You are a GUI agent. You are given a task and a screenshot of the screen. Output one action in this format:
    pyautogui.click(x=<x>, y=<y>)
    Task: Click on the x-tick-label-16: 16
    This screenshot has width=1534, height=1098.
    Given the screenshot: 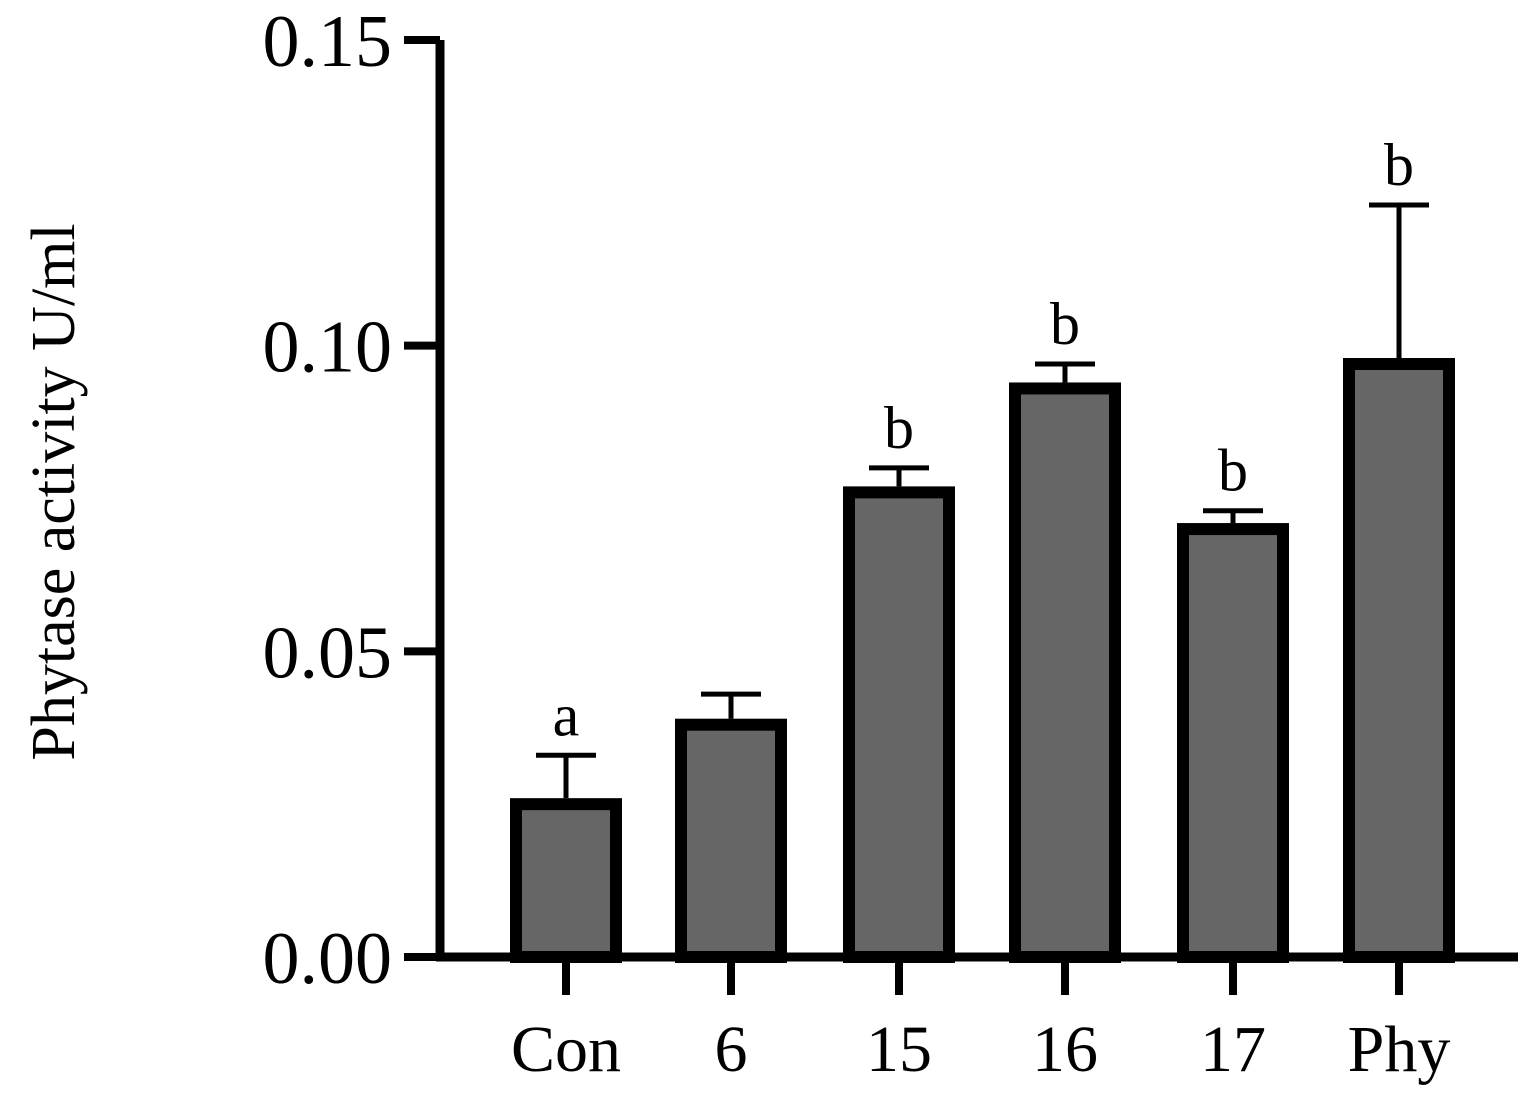 What is the action you would take?
    pyautogui.click(x=1065, y=1049)
    